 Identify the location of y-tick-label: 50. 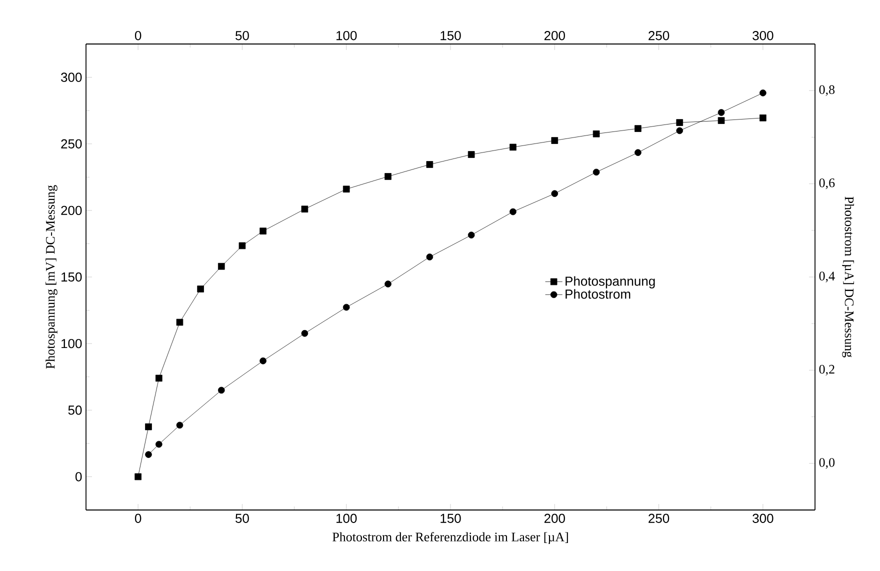
(75, 410).